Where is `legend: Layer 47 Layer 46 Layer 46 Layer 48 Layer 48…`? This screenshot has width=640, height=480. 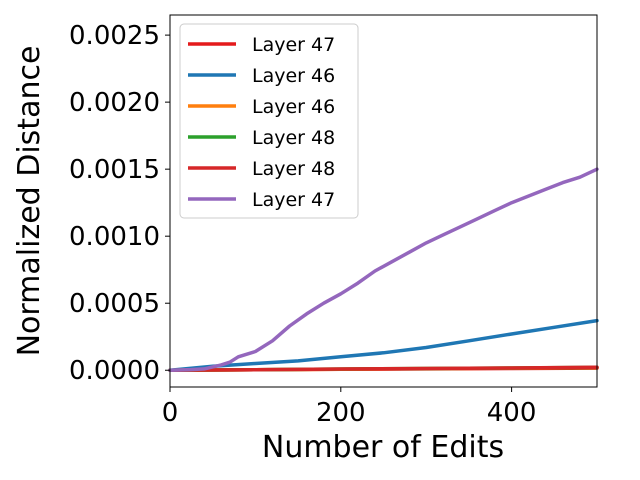
legend: Layer 47 Layer 46 Layer 46 Layer 48 Layer 48… is located at coordinates (269, 121).